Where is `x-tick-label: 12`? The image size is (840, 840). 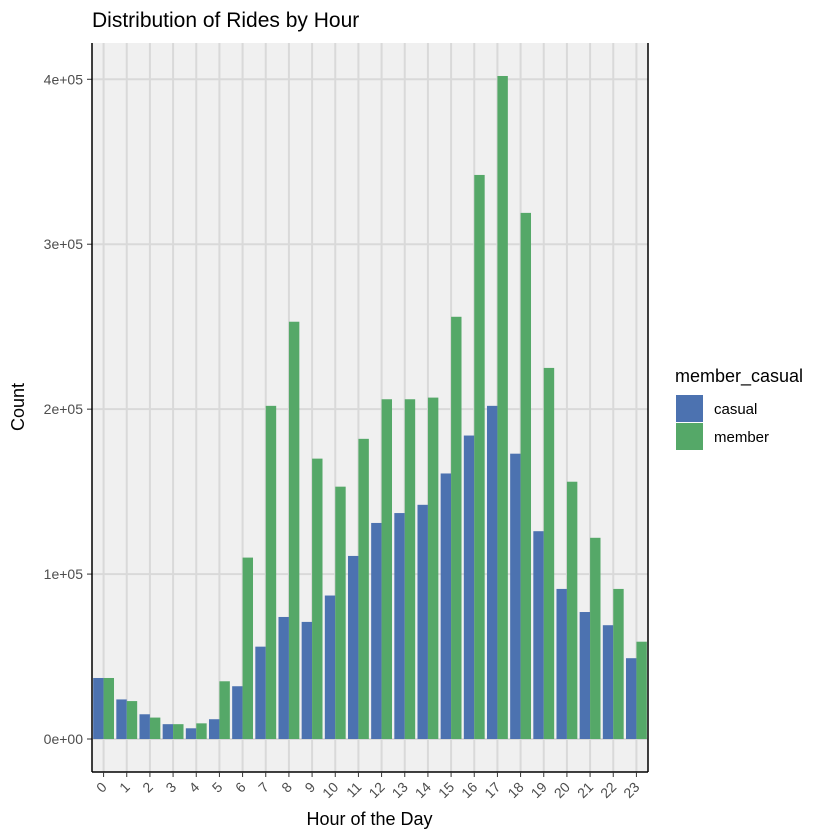 x-tick-label: 12 is located at coordinates (376, 790).